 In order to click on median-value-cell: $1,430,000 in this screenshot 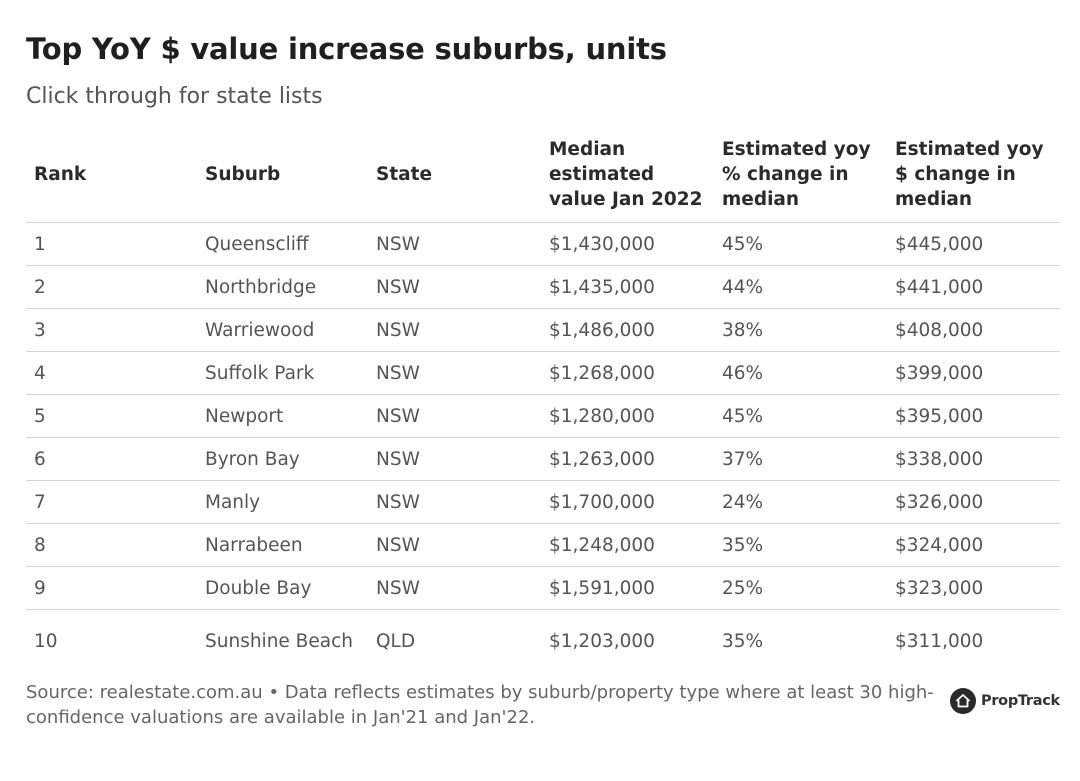, I will do `click(627, 244)`.